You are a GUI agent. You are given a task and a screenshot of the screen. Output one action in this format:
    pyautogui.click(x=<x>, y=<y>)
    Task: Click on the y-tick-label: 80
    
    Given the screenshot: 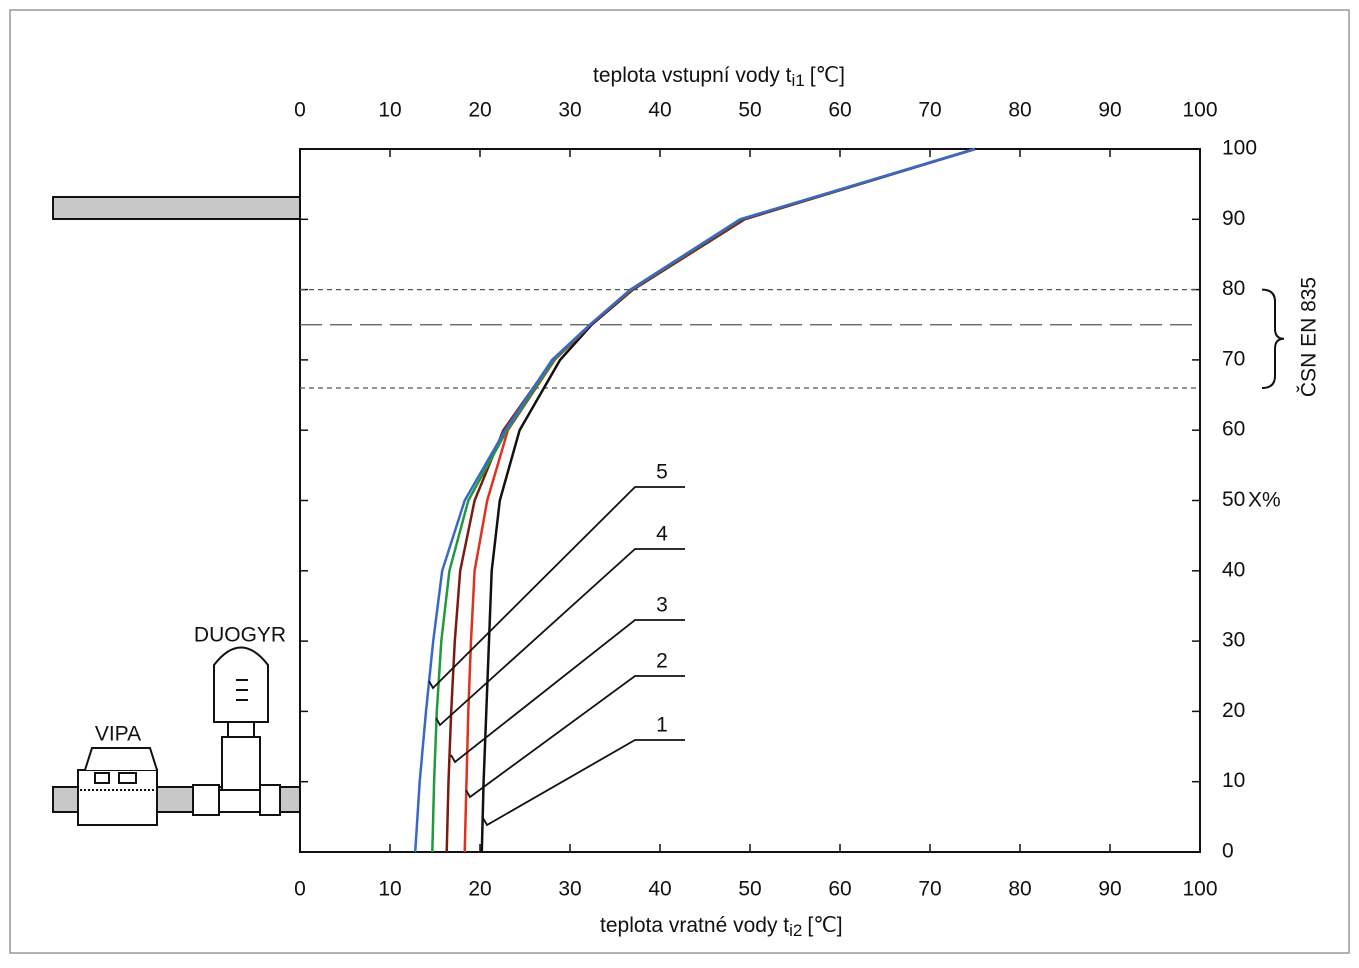 What is the action you would take?
    pyautogui.click(x=1233, y=288)
    